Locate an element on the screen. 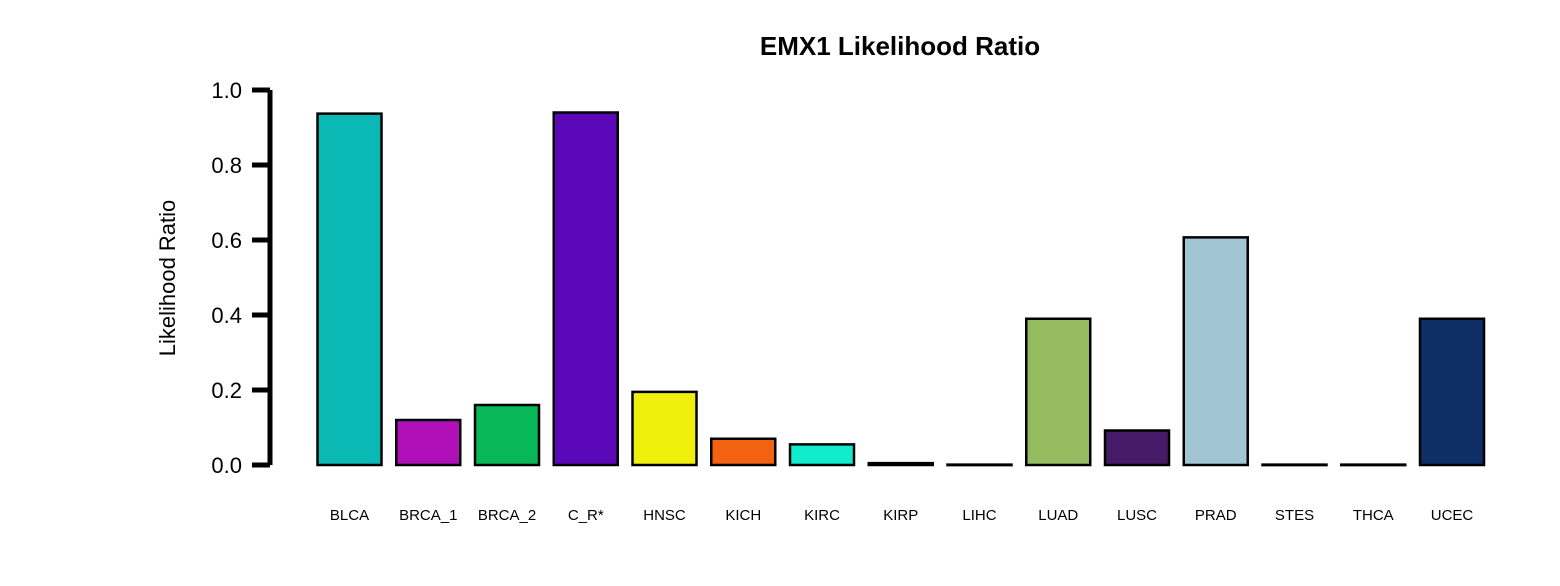  bar-thca is located at coordinates (1373, 465).